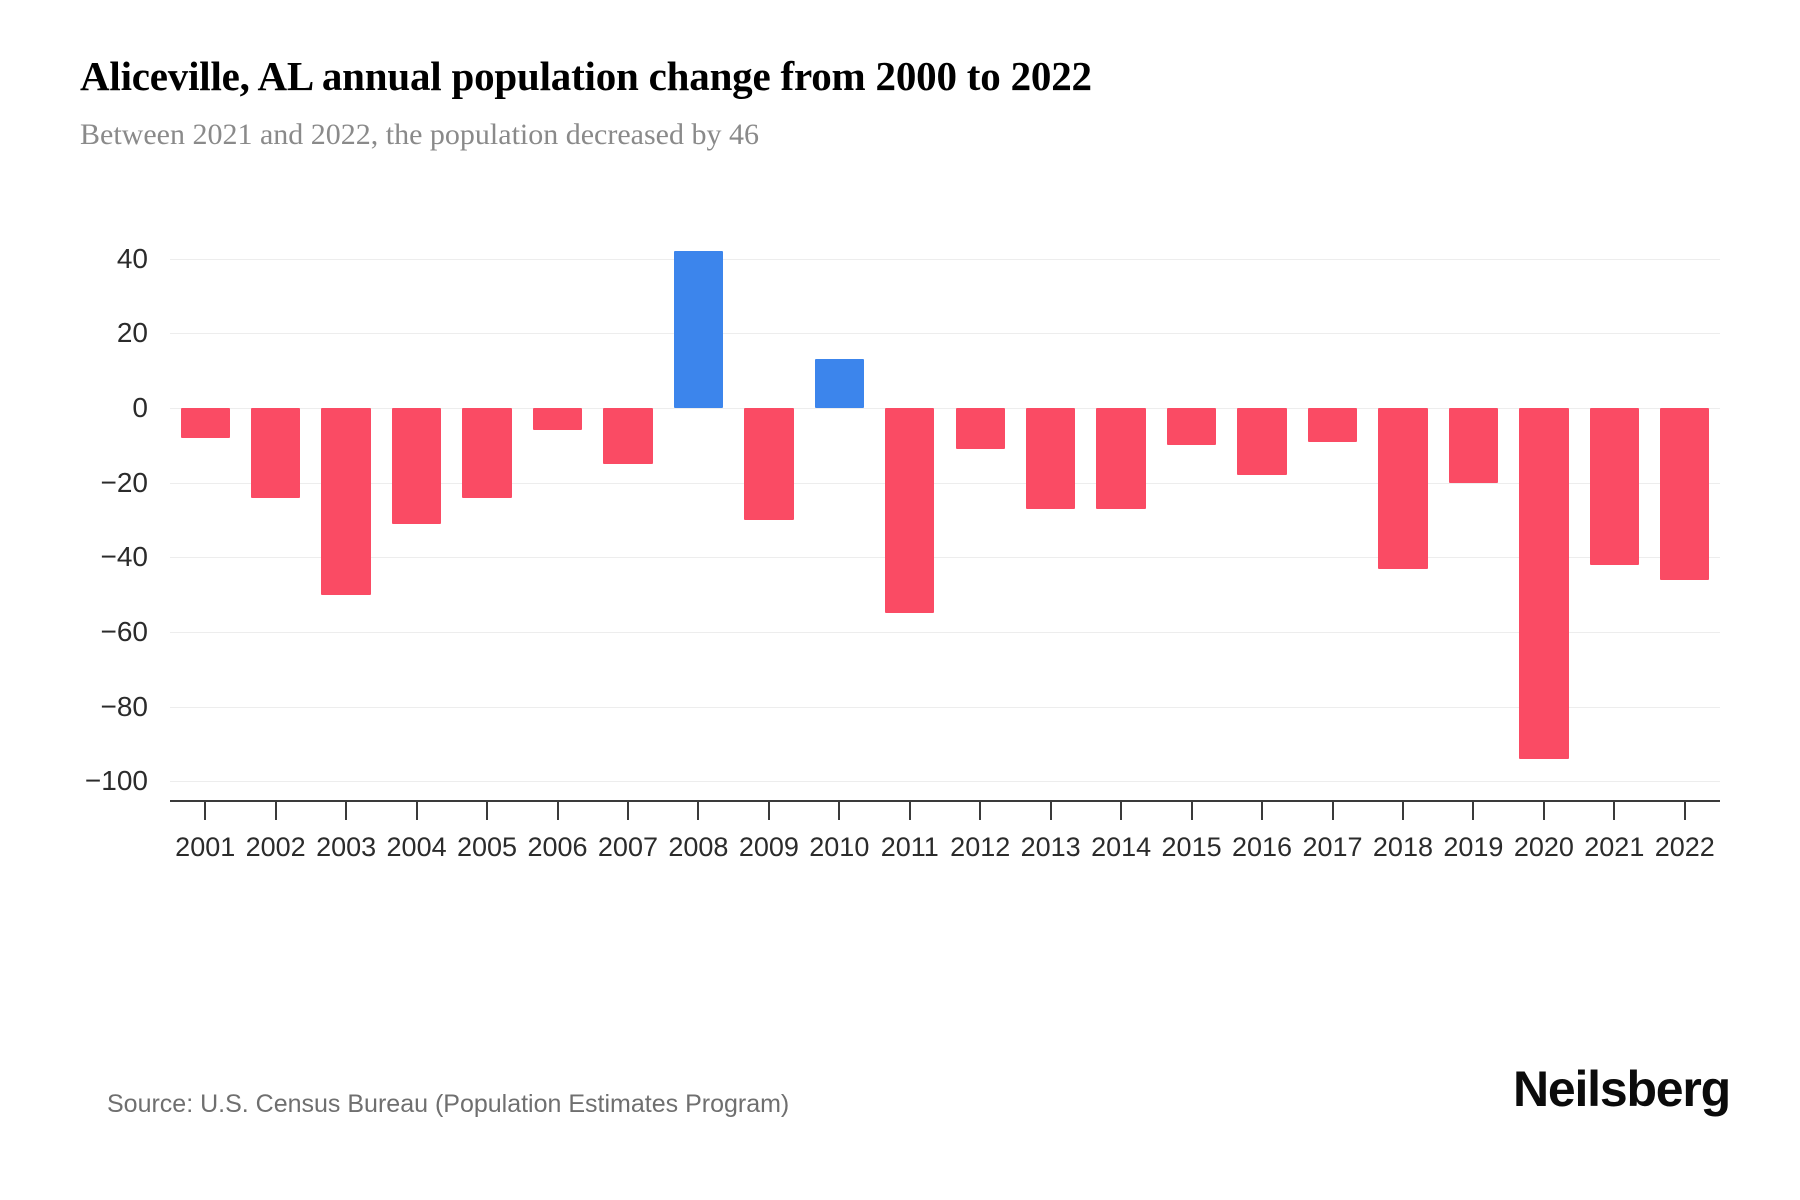 Image resolution: width=1800 pixels, height=1200 pixels. What do you see at coordinates (275, 847) in the screenshot?
I see `x-axis-tick-label: 2002` at bounding box center [275, 847].